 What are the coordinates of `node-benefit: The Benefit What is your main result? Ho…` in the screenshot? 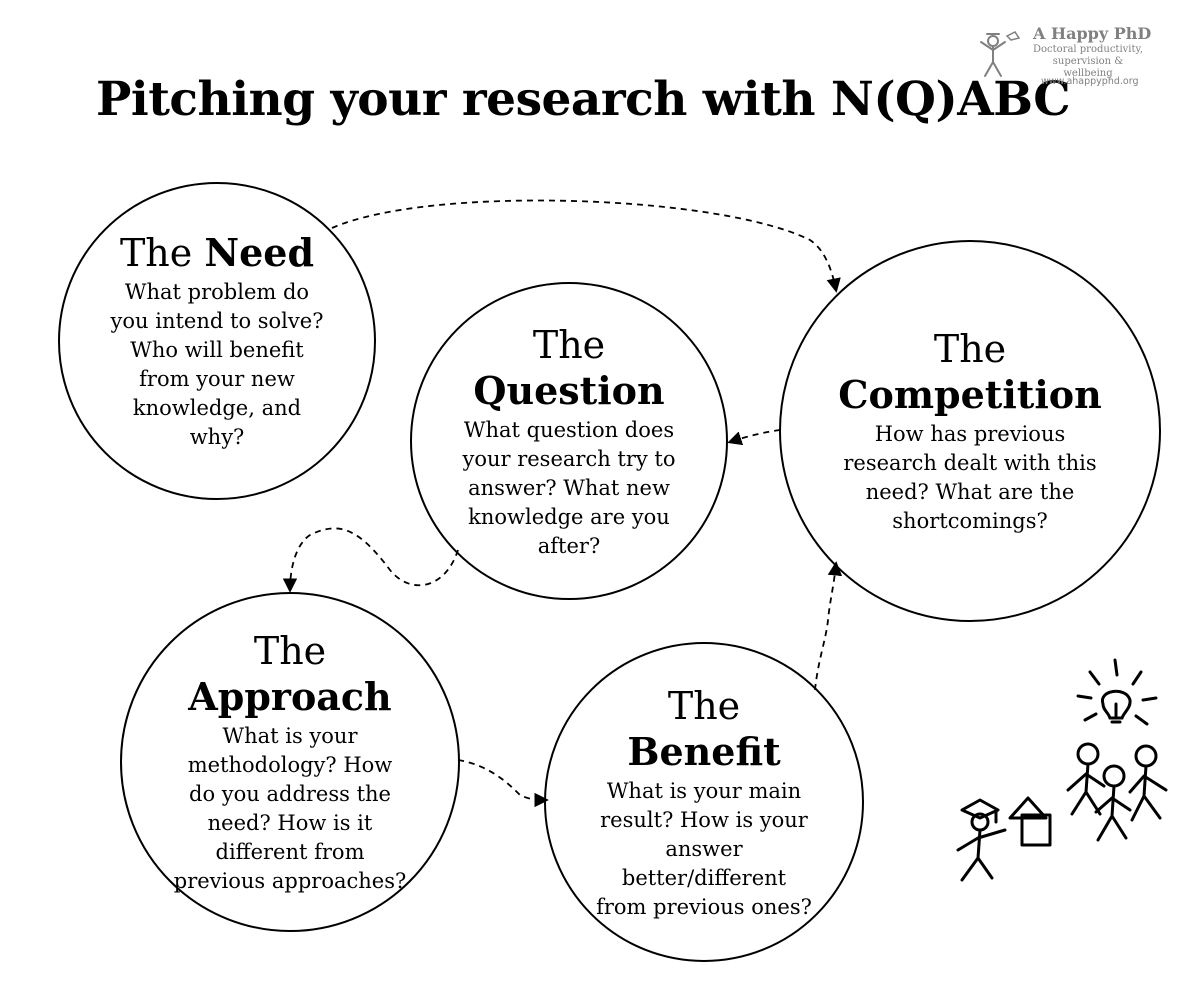 It's located at (704, 802).